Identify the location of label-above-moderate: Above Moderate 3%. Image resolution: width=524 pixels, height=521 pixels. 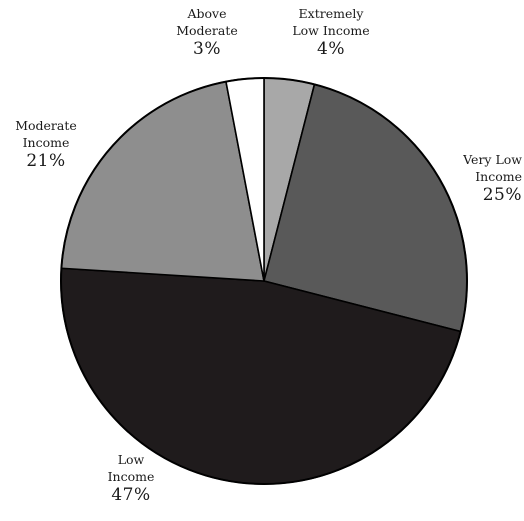
(207, 32).